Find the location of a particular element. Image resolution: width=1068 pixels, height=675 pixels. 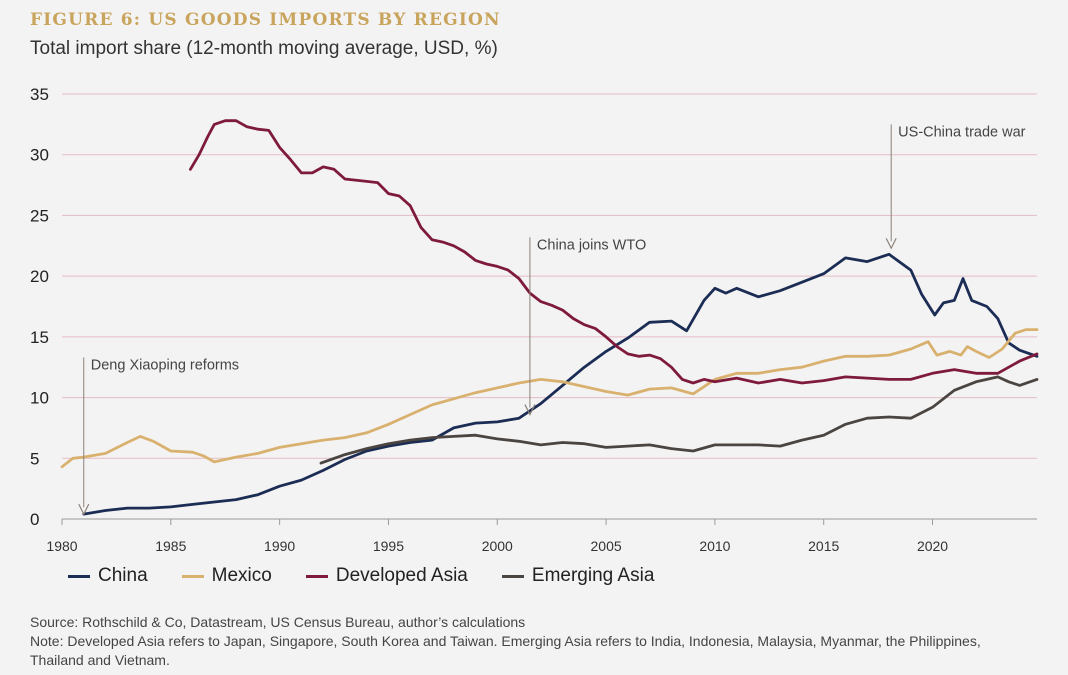

legend-item-china: China is located at coordinates (108, 576).